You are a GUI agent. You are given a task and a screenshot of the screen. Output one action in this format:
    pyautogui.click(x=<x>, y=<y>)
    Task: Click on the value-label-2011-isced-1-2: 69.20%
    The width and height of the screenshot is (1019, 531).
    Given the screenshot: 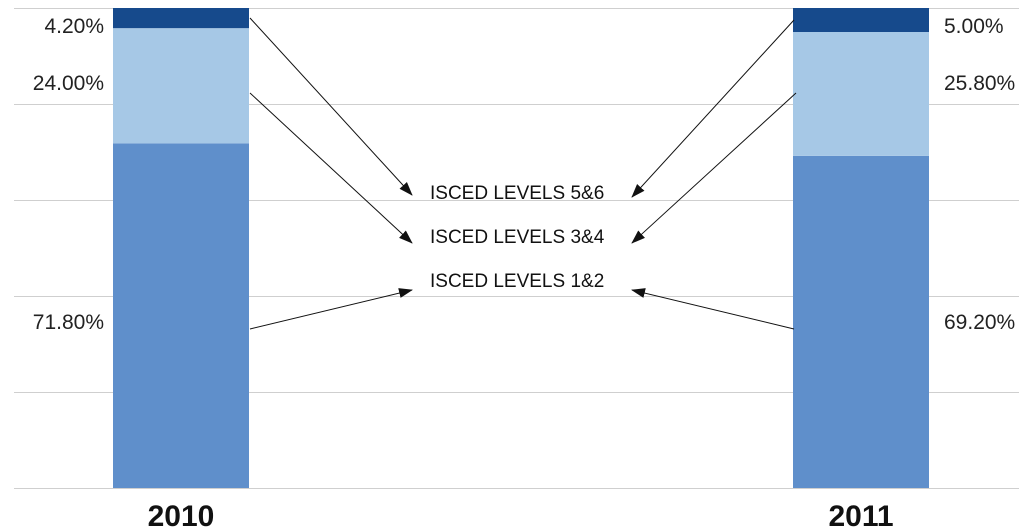 What is the action you would take?
    pyautogui.click(x=979, y=322)
    